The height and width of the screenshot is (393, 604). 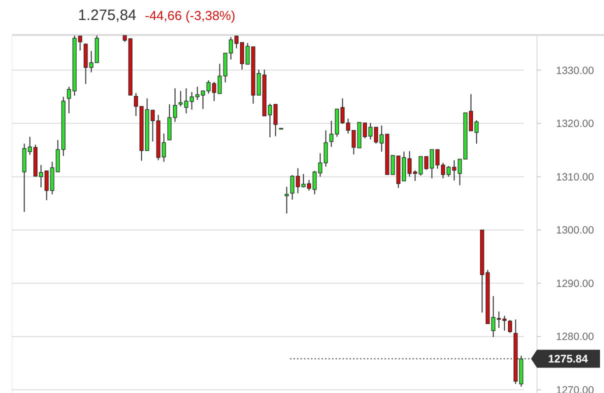 I want to click on y-tick-label: 1320.00, so click(x=575, y=124).